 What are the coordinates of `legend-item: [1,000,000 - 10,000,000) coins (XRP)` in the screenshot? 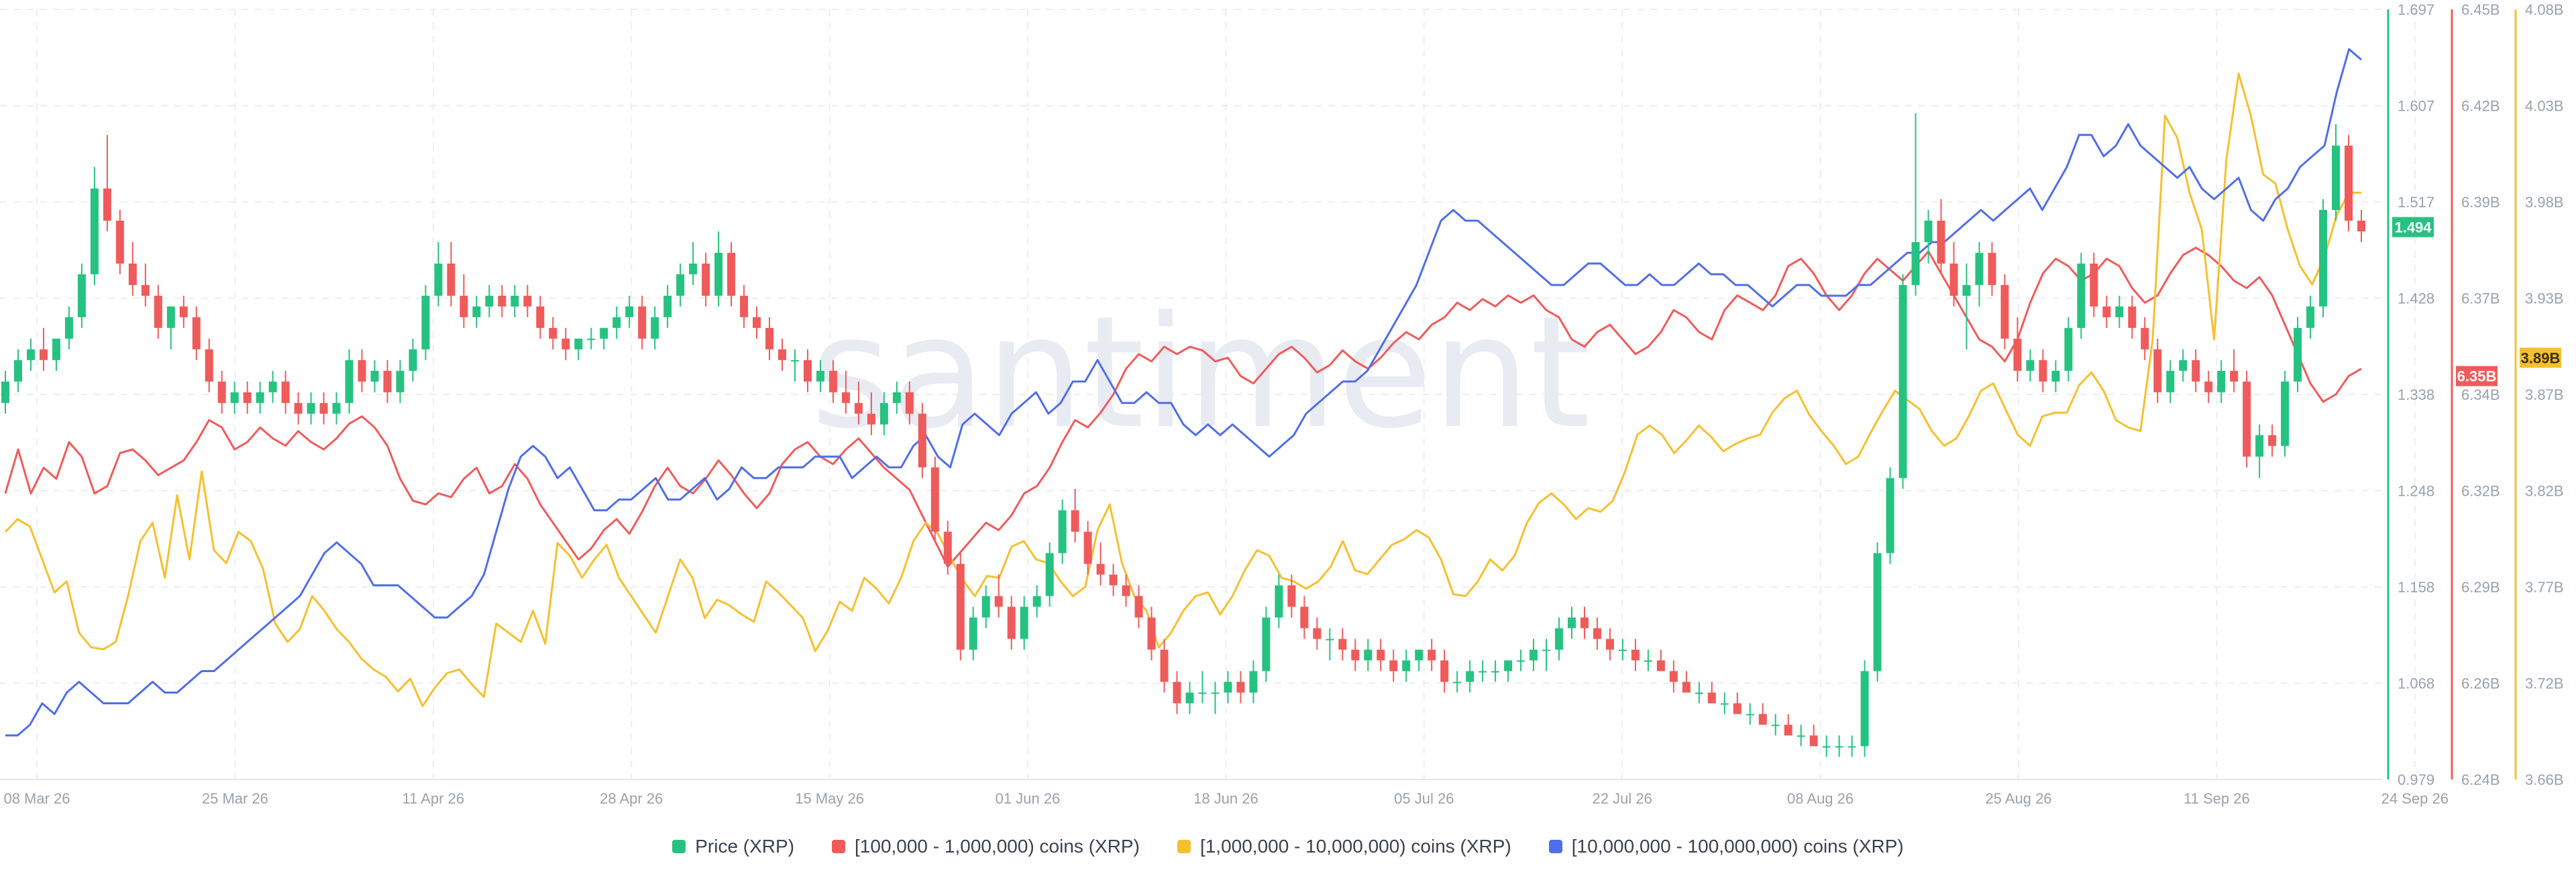 It's located at (1344, 846).